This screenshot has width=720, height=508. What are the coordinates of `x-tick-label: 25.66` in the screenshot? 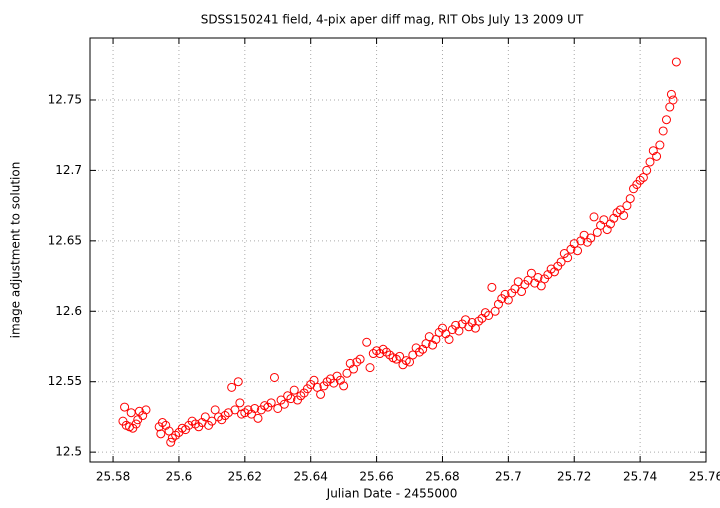 It's located at (376, 477).